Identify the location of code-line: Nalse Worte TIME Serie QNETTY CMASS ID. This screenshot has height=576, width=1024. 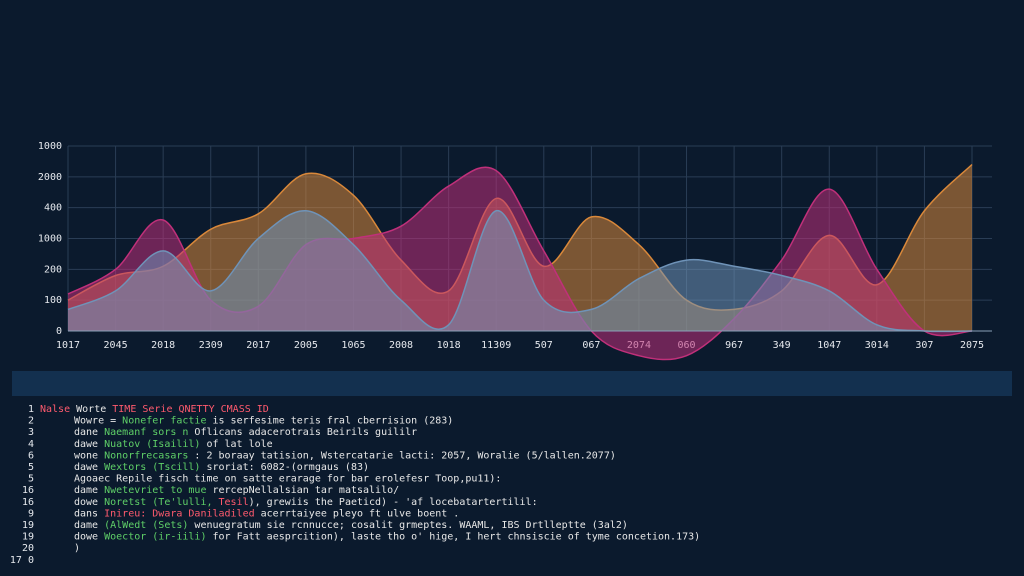
(154, 409).